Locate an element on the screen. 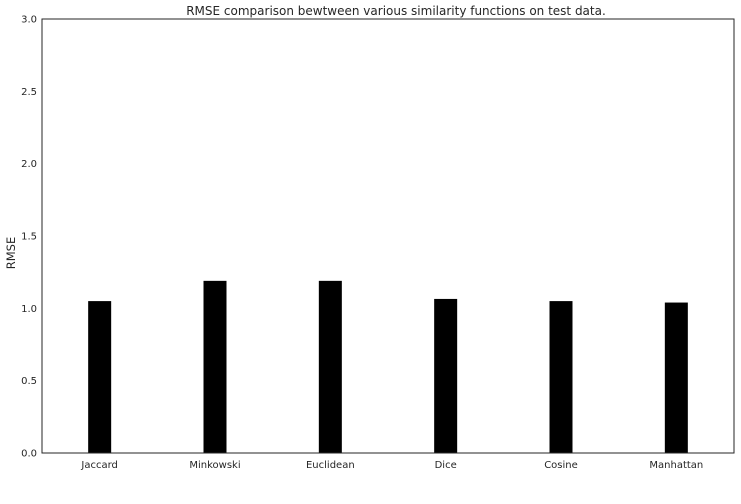 The height and width of the screenshot is (504, 741). bar-dice is located at coordinates (446, 375).